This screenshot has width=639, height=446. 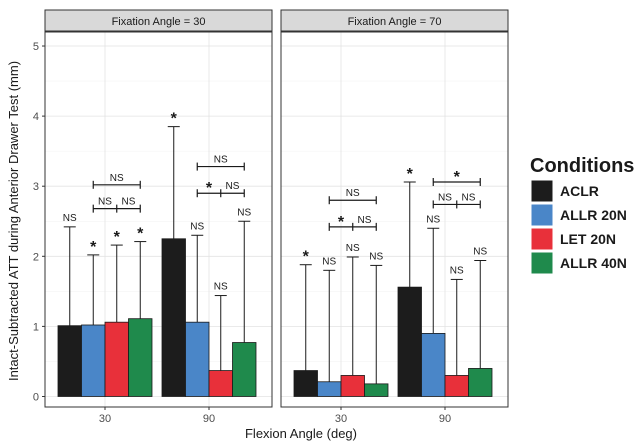 I want to click on legend-label: ALLR 20N, so click(x=593, y=215).